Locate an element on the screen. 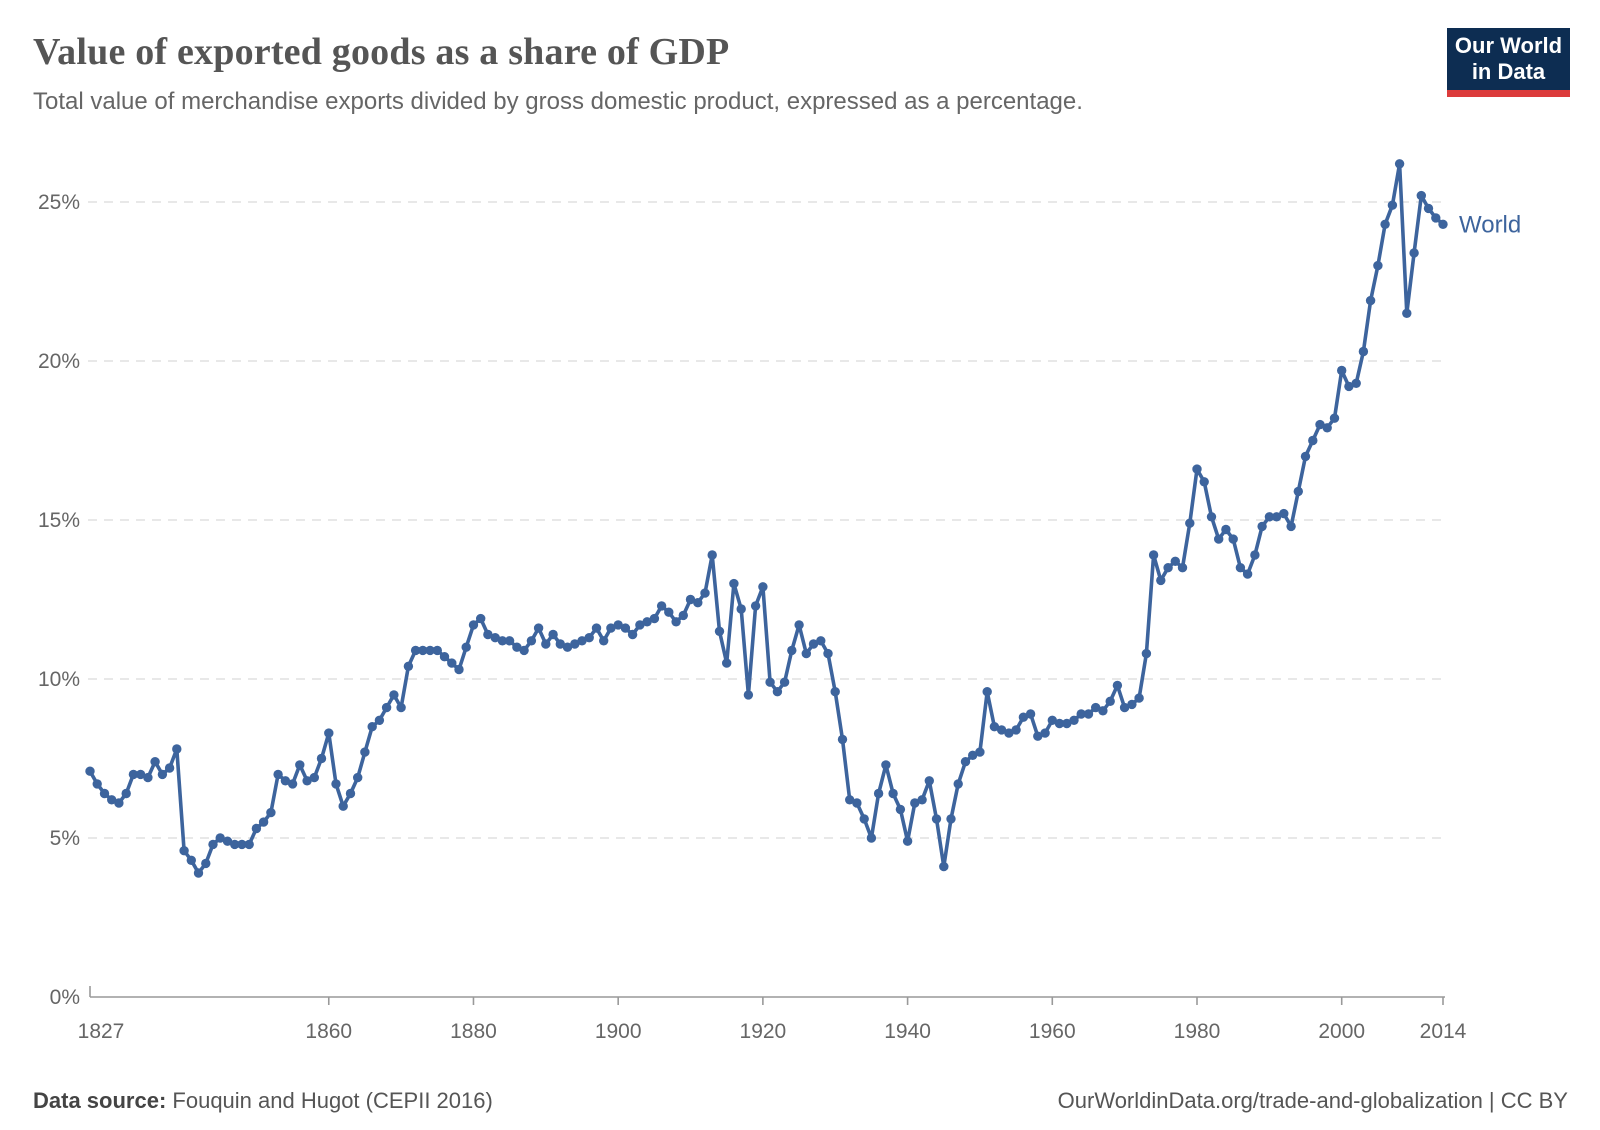 This screenshot has width=1600, height=1130. y-axis-label-0: 0% is located at coordinates (65, 997).